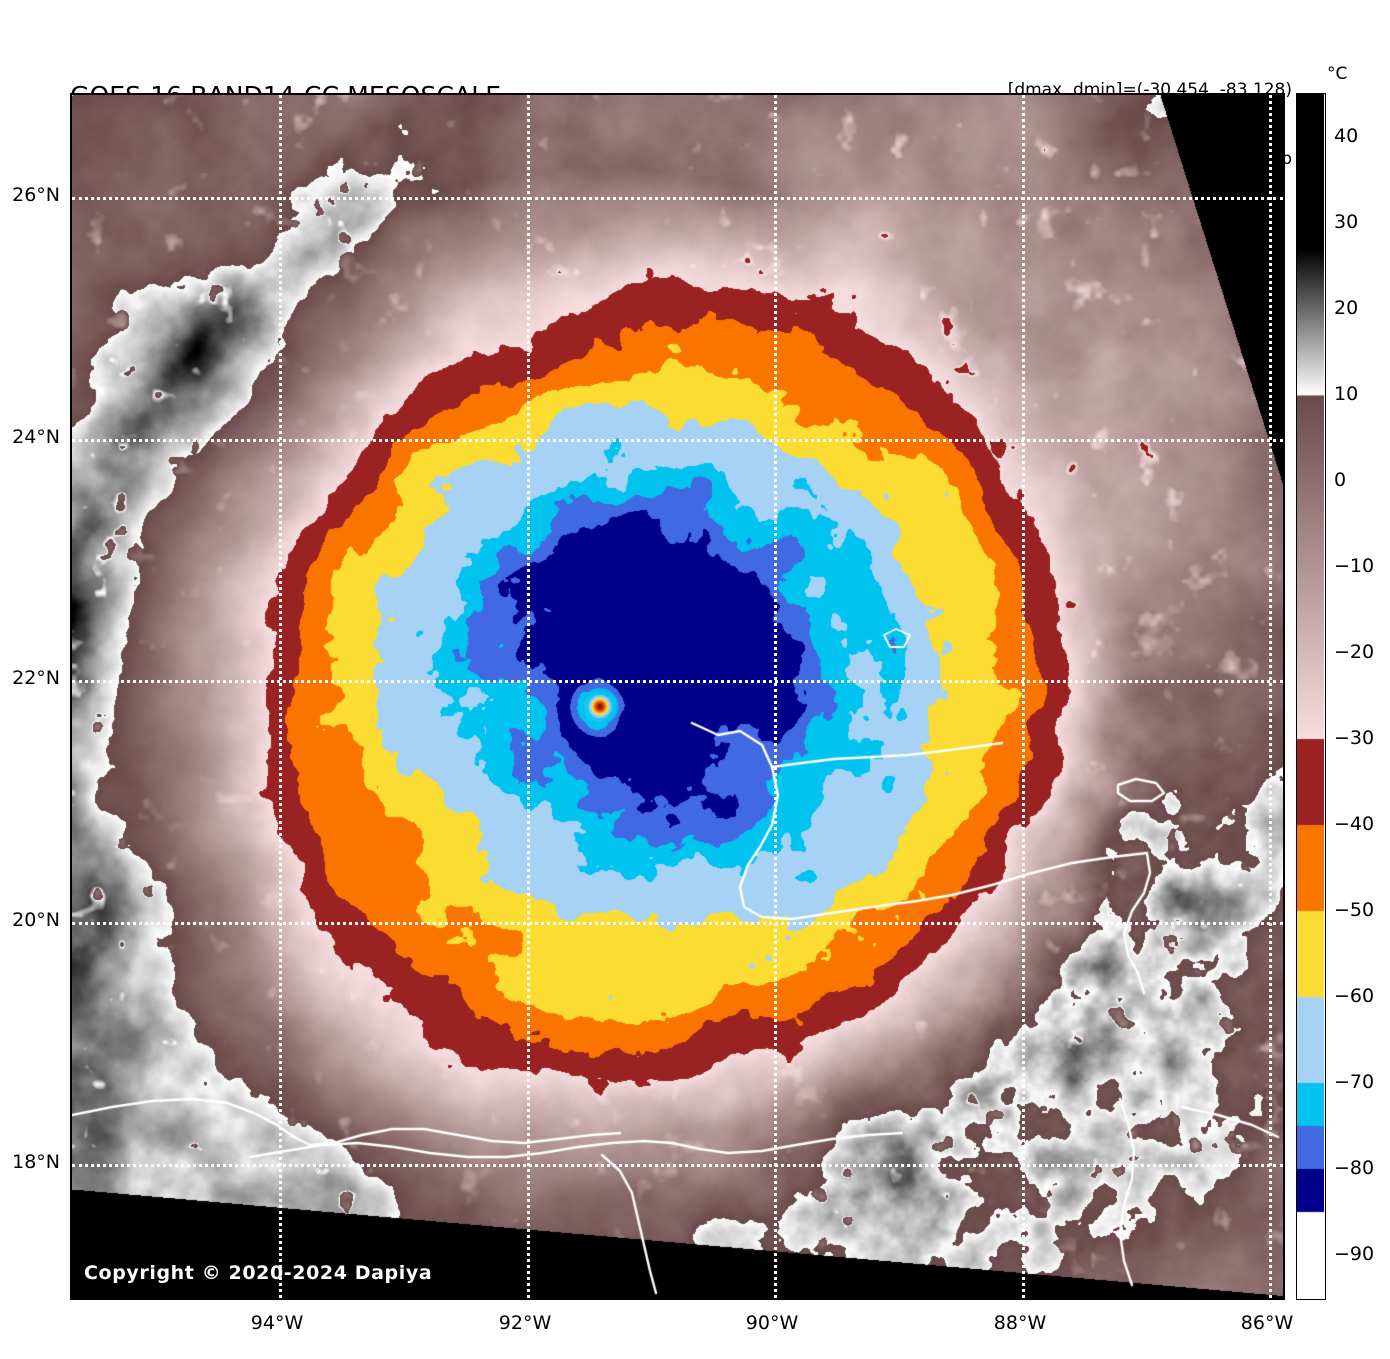 Image resolution: width=1390 pixels, height=1359 pixels. Describe the element at coordinates (36, 920) in the screenshot. I see `lat-tick-20: 20°N` at that location.